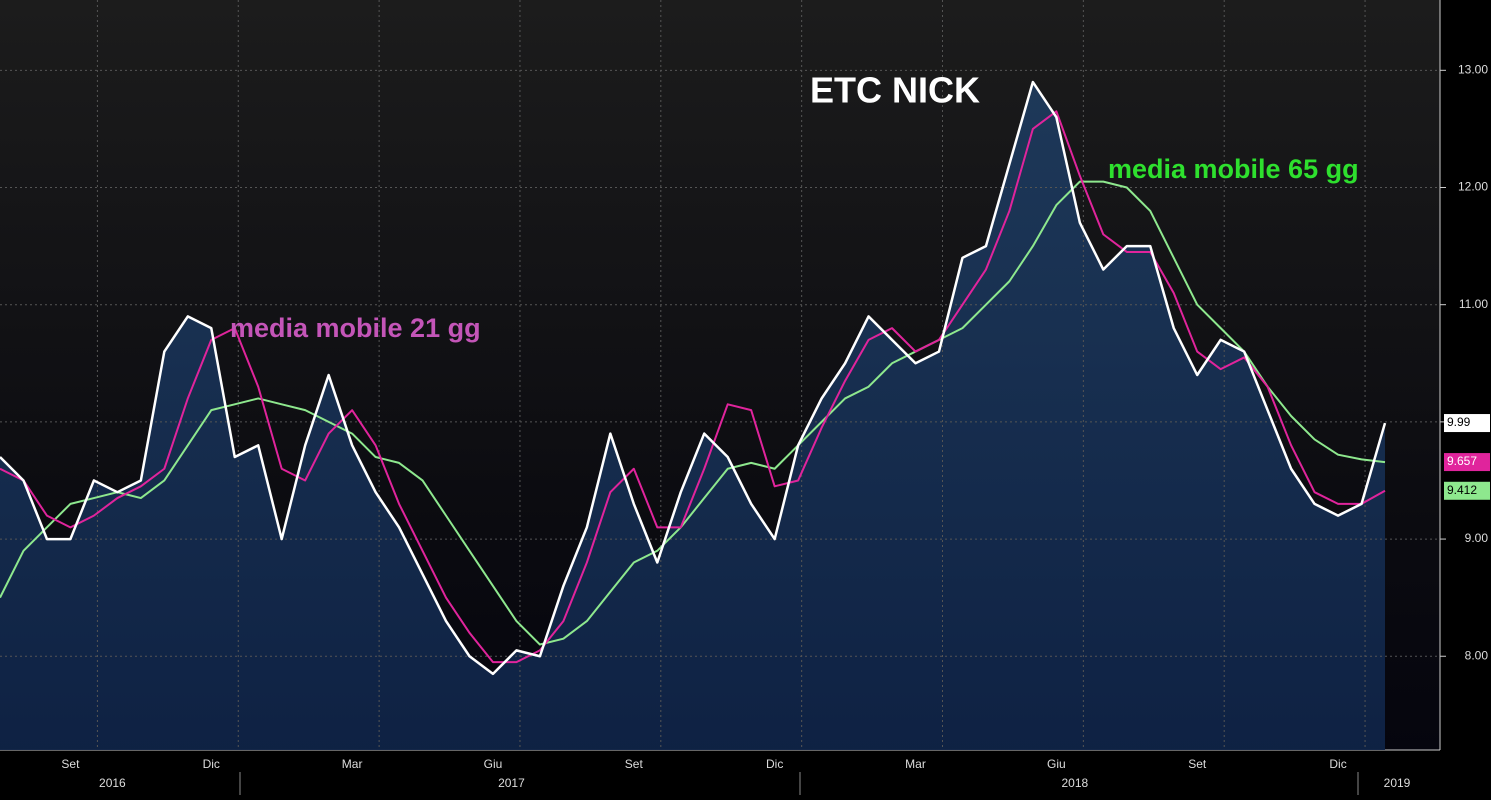 The height and width of the screenshot is (800, 1491). Describe the element at coordinates (511, 783) in the screenshot. I see `year-label: 2017` at that location.